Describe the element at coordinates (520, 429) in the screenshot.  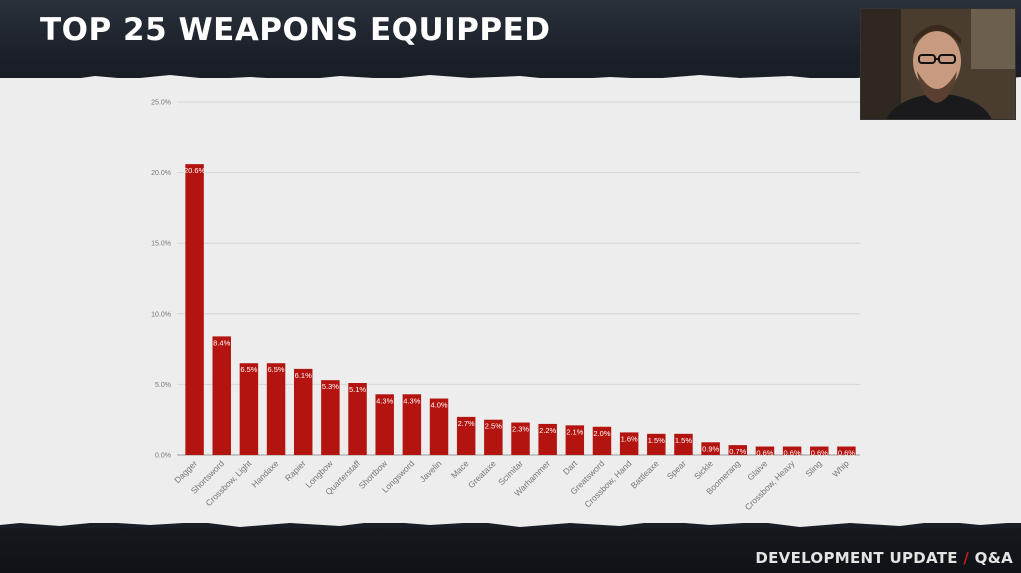
I see `data-label: 2.3%` at that location.